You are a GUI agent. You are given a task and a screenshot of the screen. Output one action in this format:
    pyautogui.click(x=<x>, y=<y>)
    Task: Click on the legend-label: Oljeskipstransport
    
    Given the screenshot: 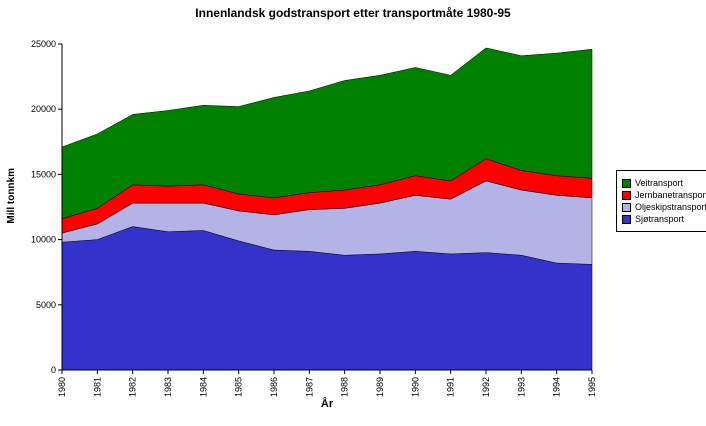 What is the action you would take?
    pyautogui.click(x=670, y=207)
    